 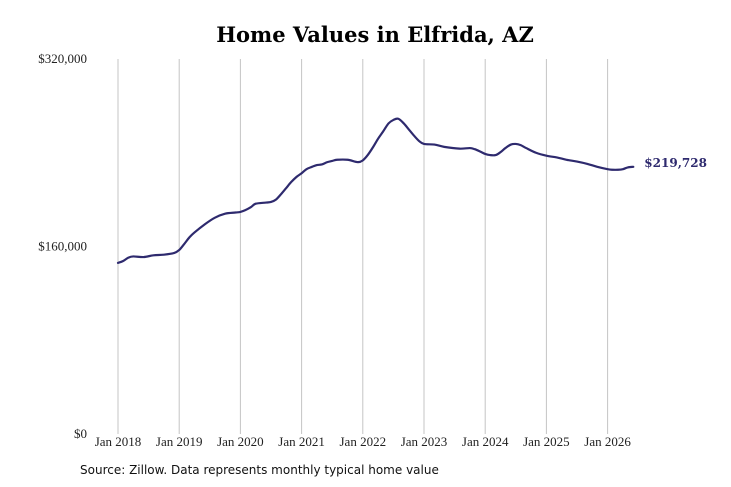 What do you see at coordinates (675, 163) in the screenshot?
I see `latest-value-label: $219,728` at bounding box center [675, 163].